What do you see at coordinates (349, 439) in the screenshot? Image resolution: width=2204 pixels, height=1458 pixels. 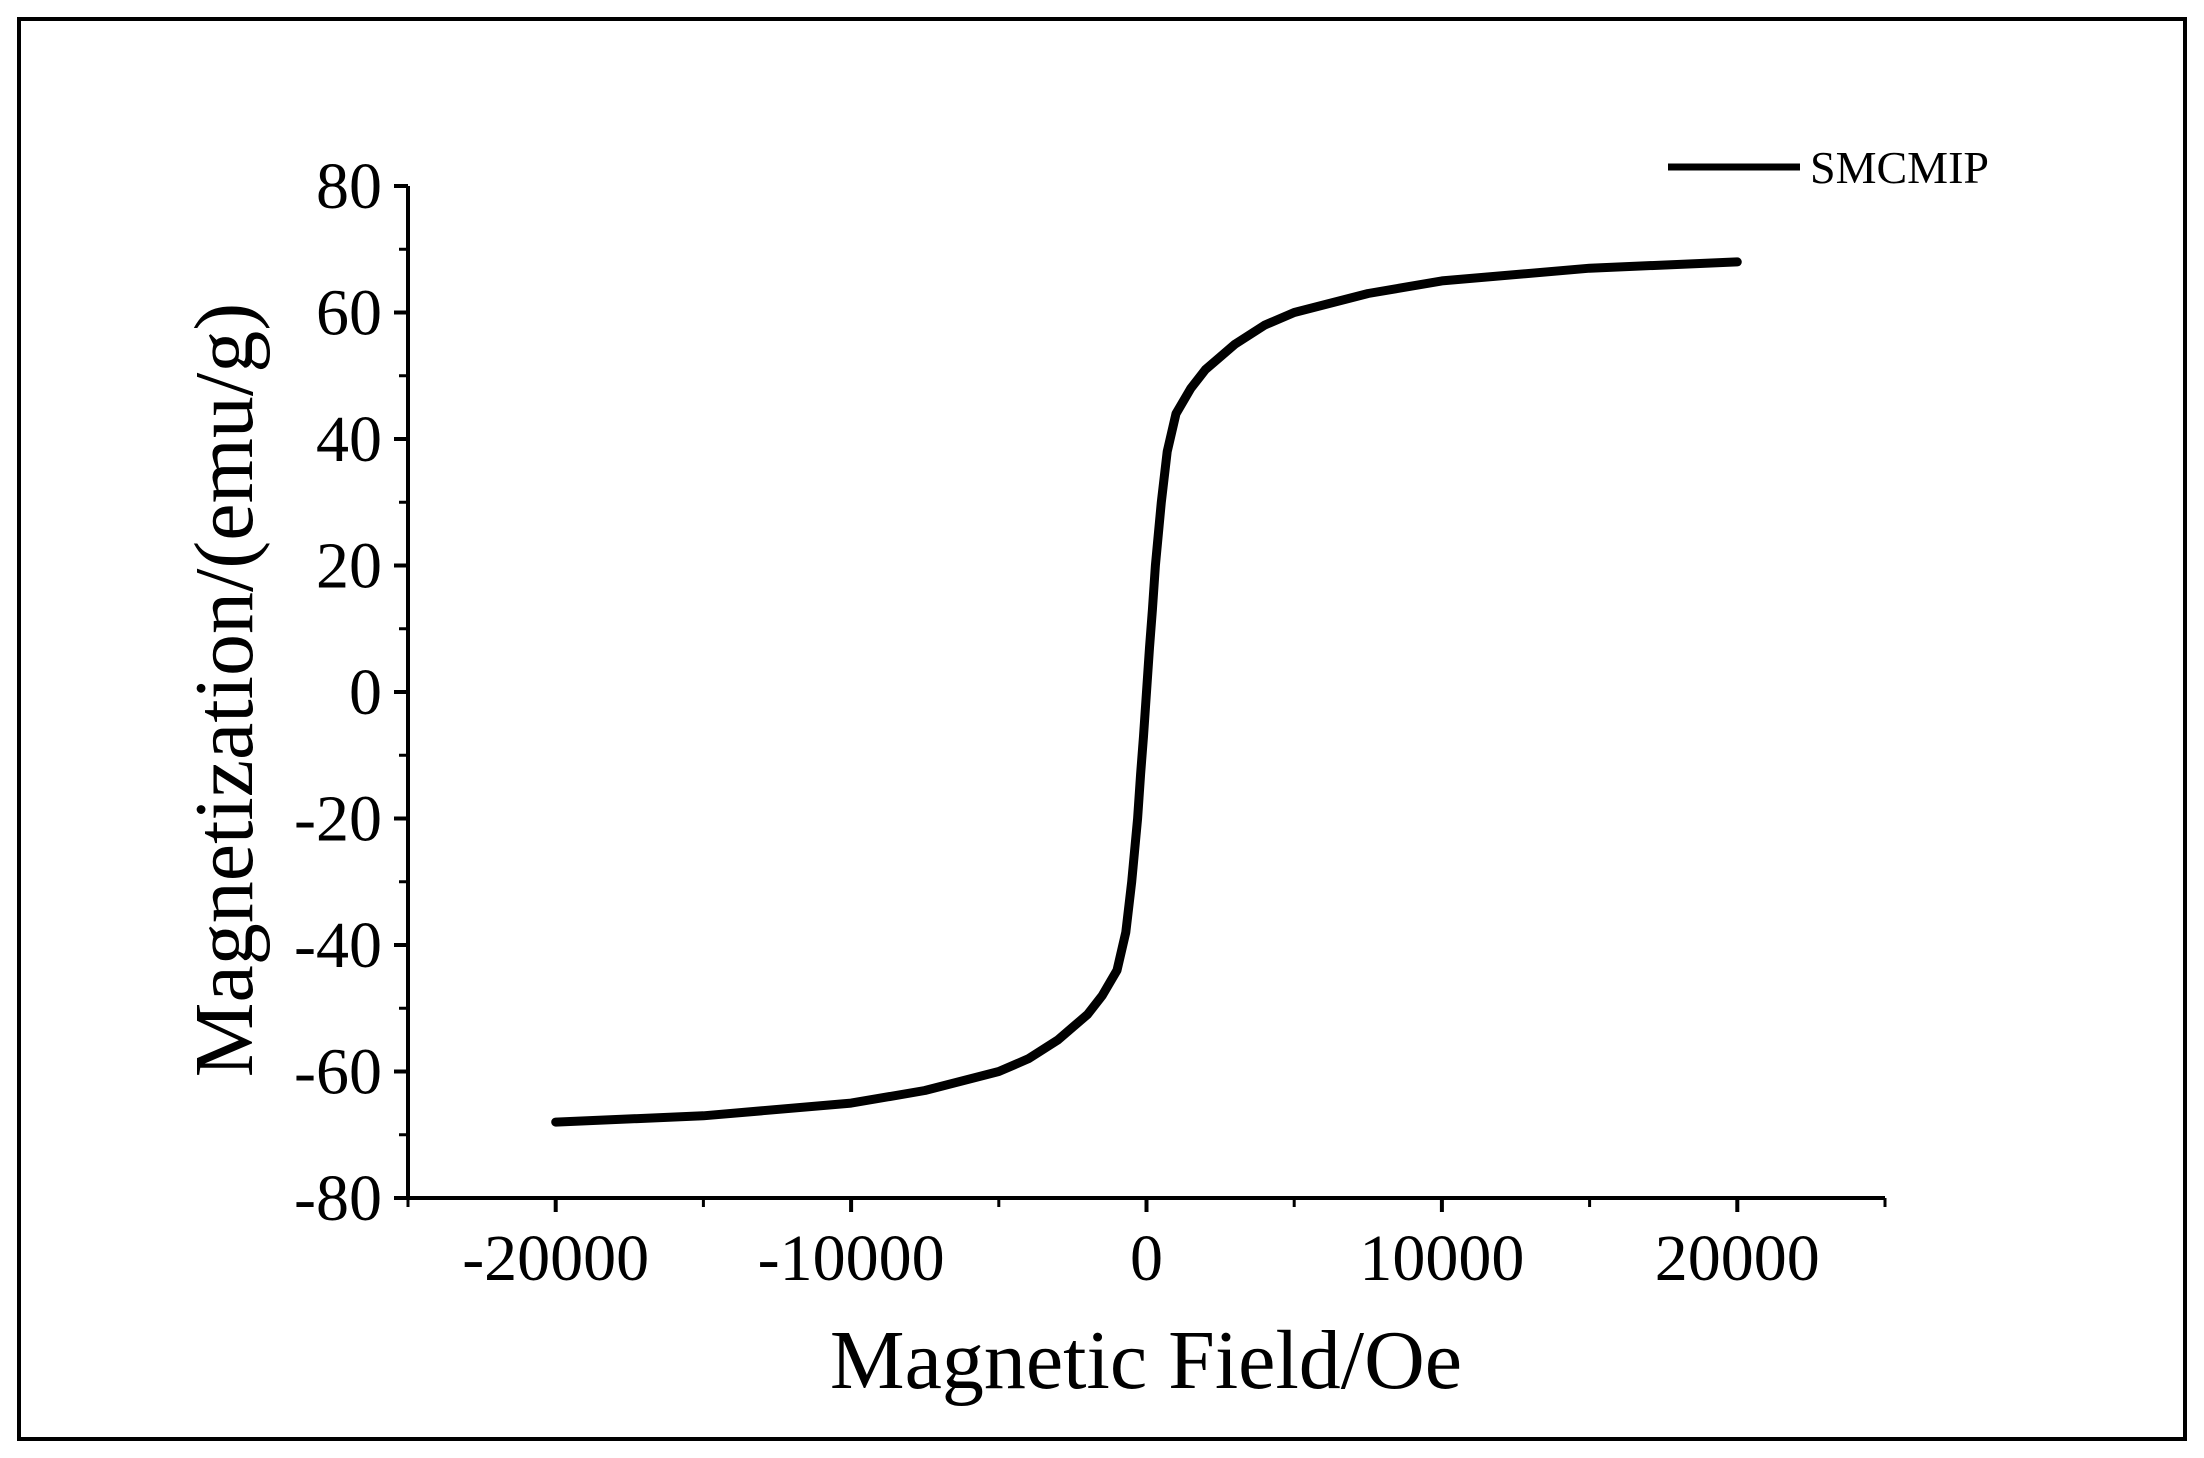 I see `y-tick-label: 40` at bounding box center [349, 439].